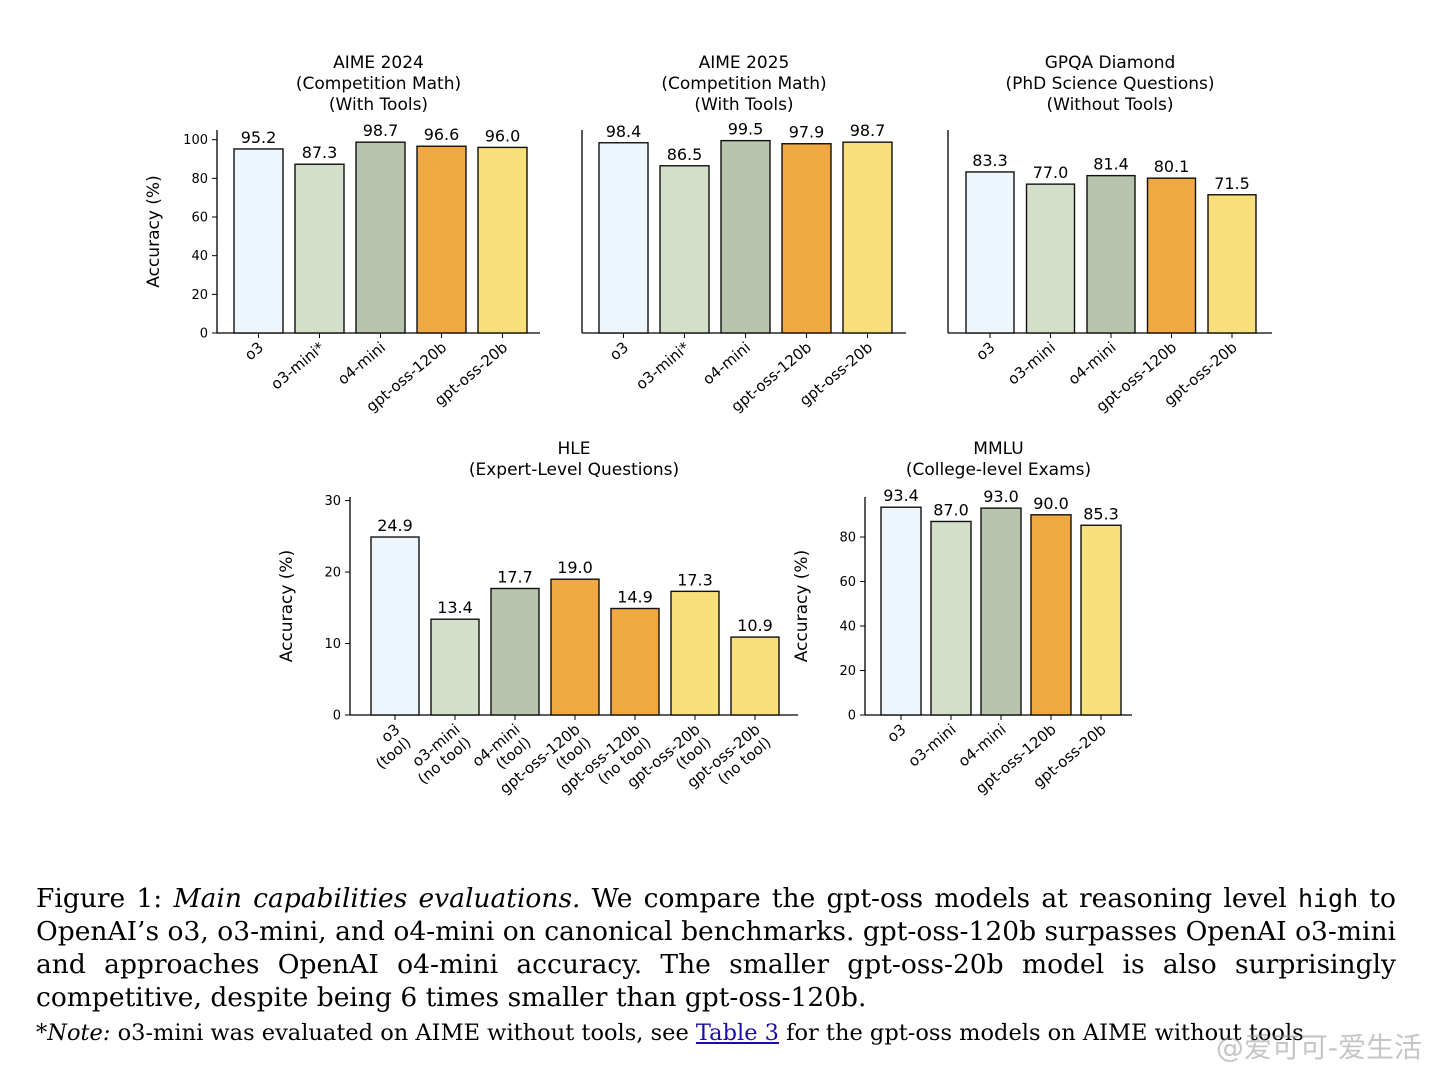  I want to click on y-tick-label: 80, so click(847, 538).